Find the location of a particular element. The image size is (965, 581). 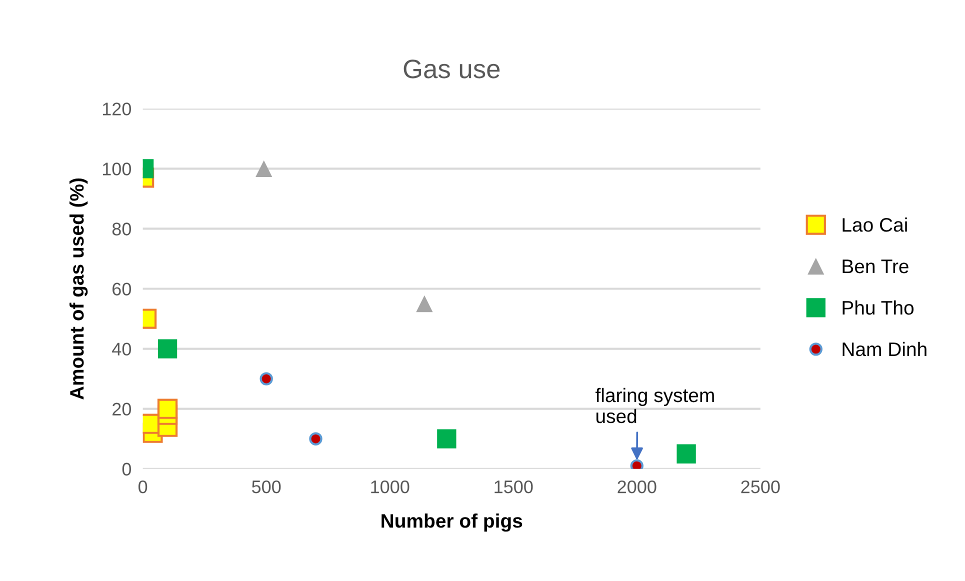

annotation: flaring system used is located at coordinates (655, 406).